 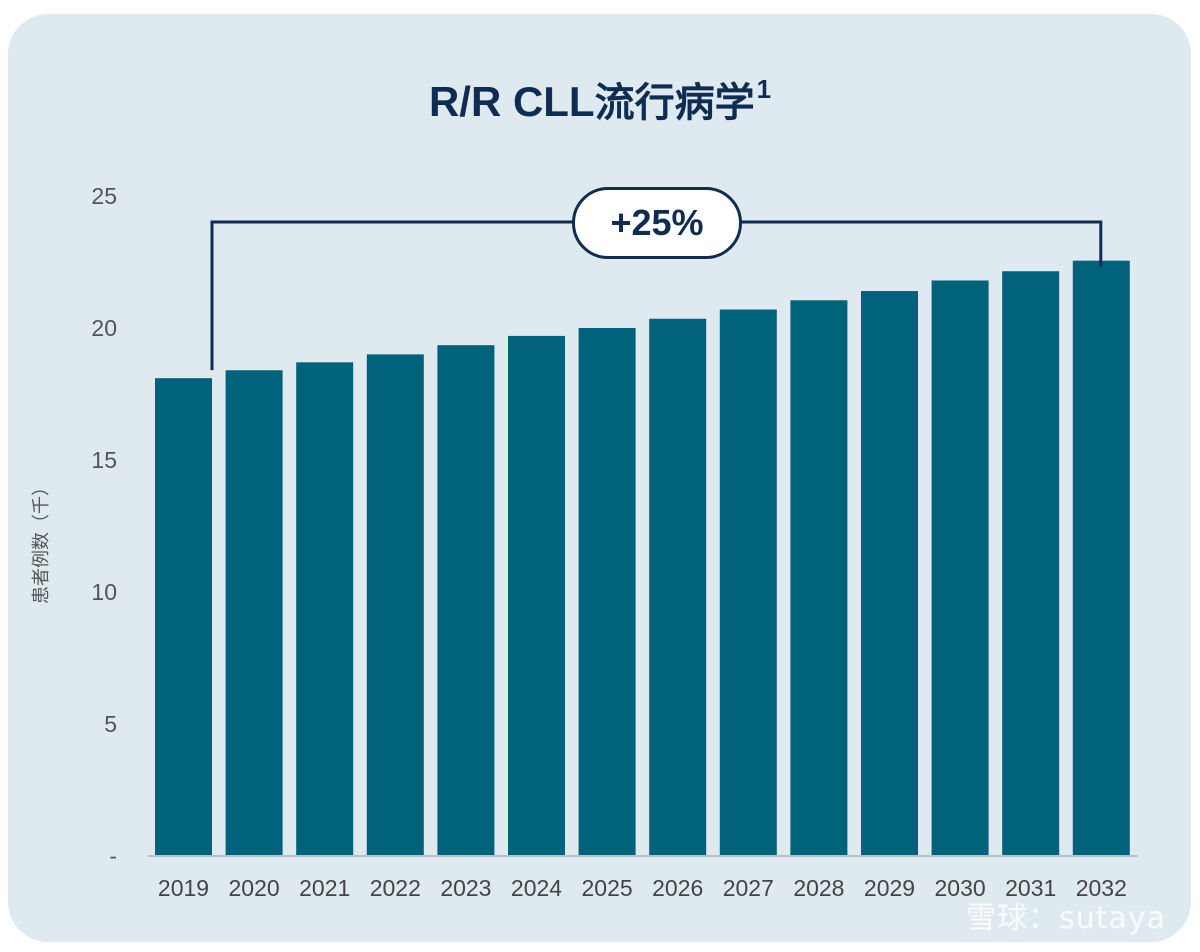 I want to click on x-tick-label: 2032, so click(x=1101, y=888).